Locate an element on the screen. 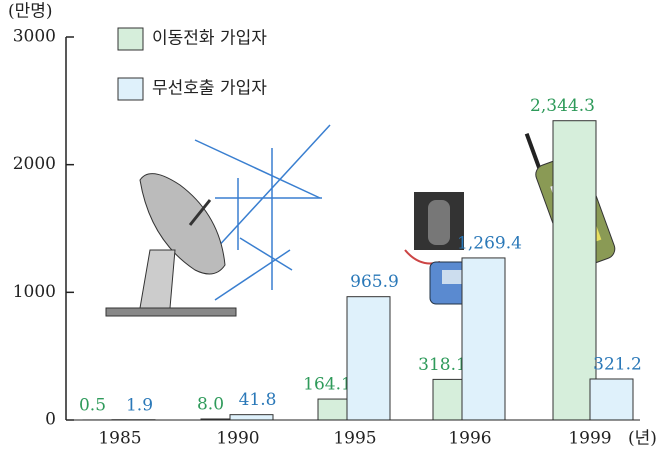 The image size is (663, 454). value-label: 0.5 is located at coordinates (92, 405).